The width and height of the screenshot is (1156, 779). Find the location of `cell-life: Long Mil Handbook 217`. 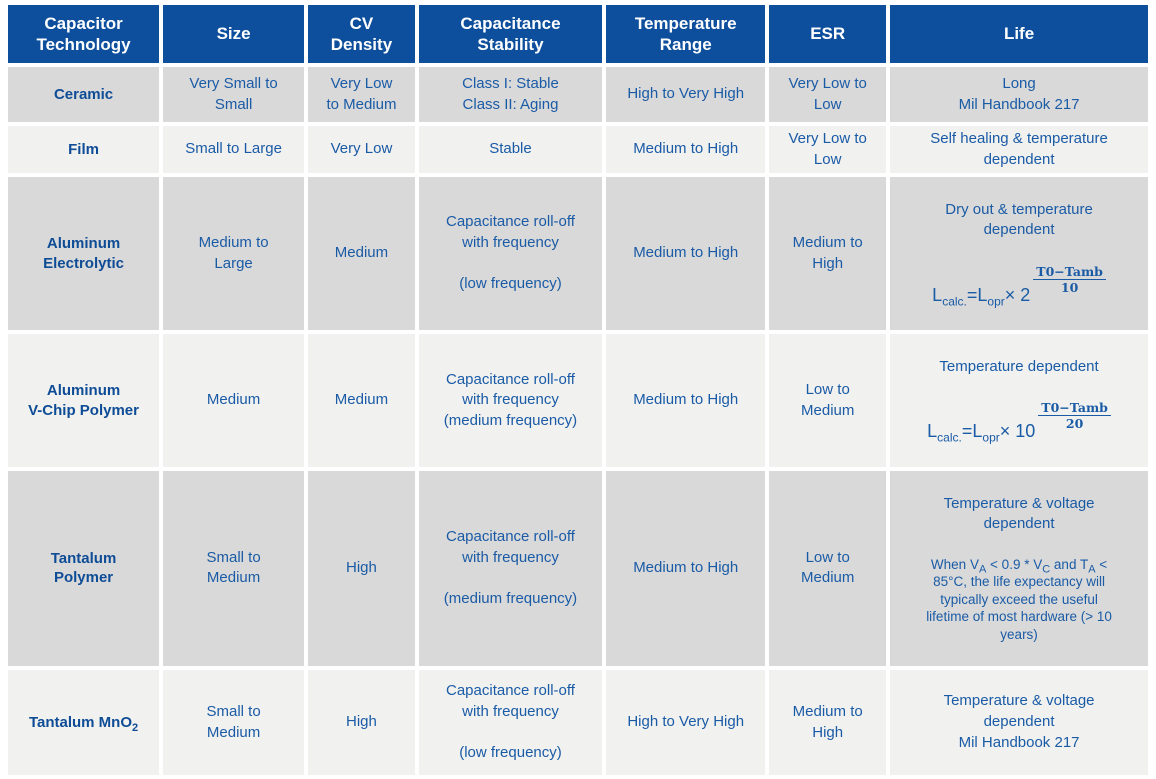

cell-life: Long Mil Handbook 217 is located at coordinates (1019, 94).